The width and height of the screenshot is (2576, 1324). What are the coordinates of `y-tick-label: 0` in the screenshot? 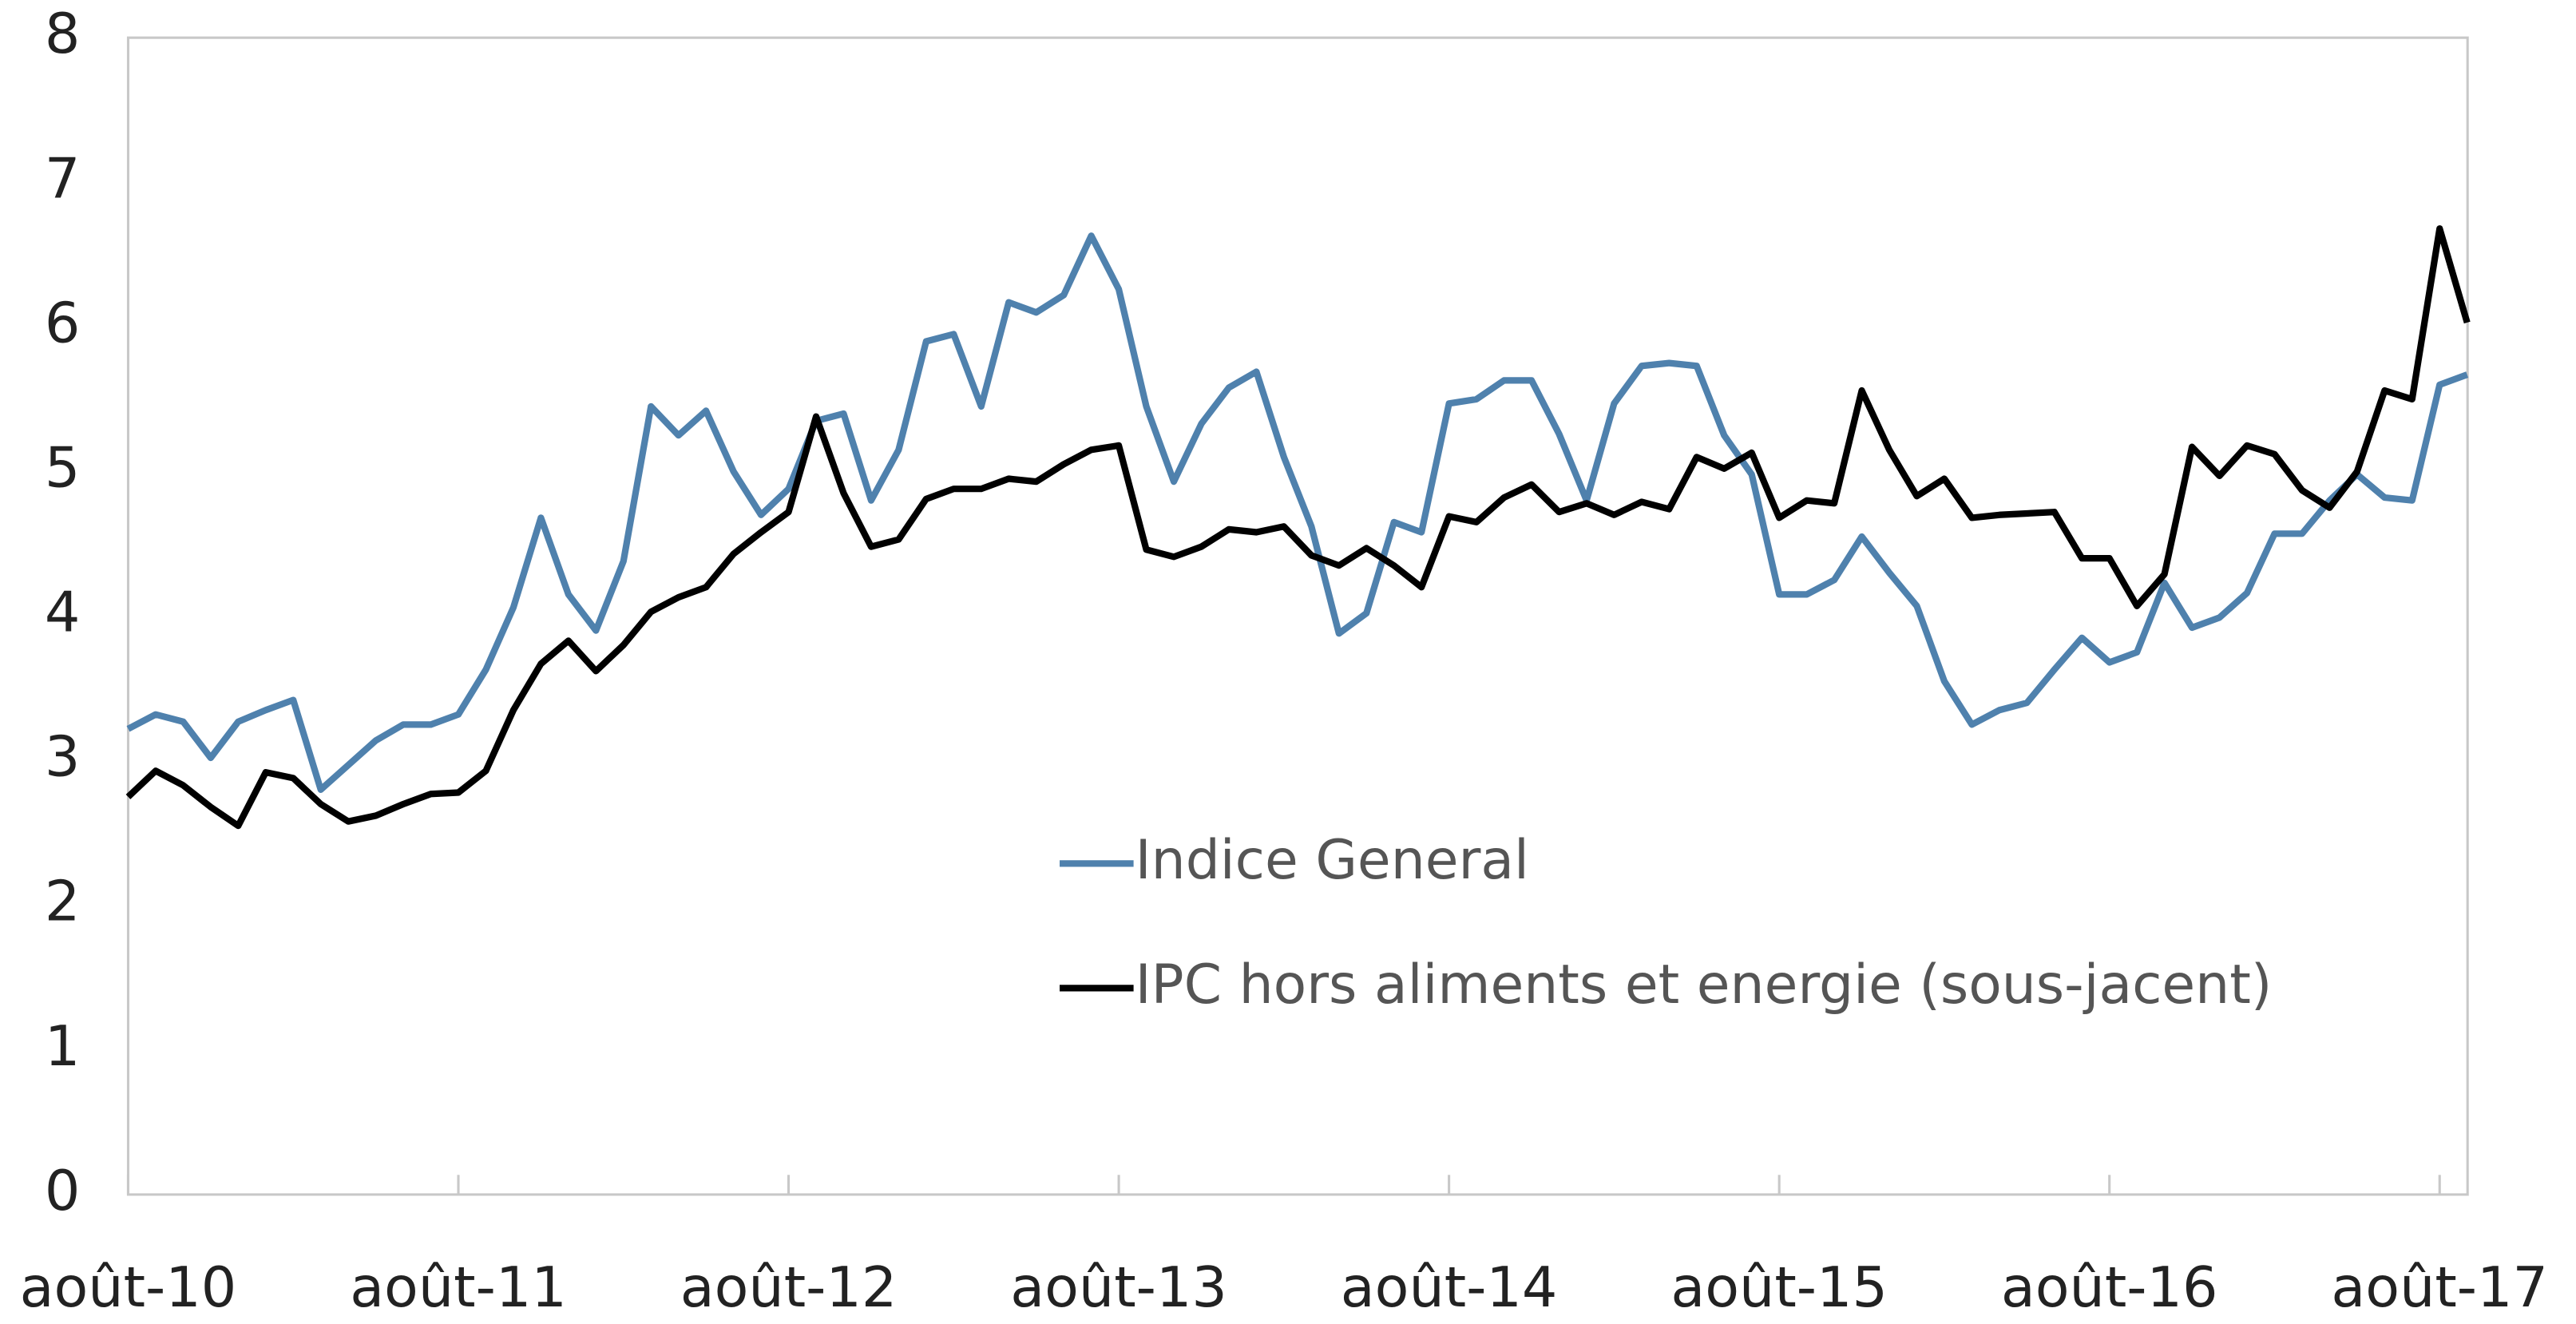 It's located at (62, 1191).